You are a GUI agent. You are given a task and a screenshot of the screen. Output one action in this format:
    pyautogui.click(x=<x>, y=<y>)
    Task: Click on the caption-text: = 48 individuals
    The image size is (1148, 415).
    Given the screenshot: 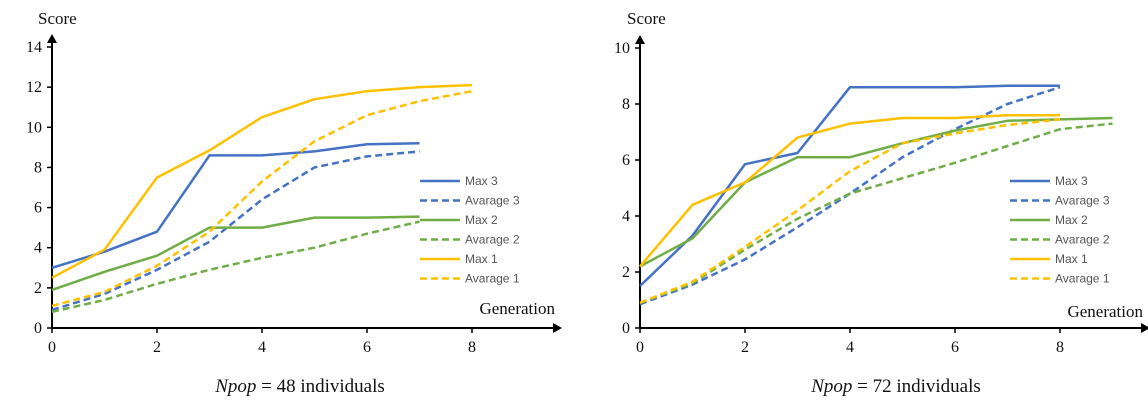 What is the action you would take?
    pyautogui.click(x=320, y=386)
    